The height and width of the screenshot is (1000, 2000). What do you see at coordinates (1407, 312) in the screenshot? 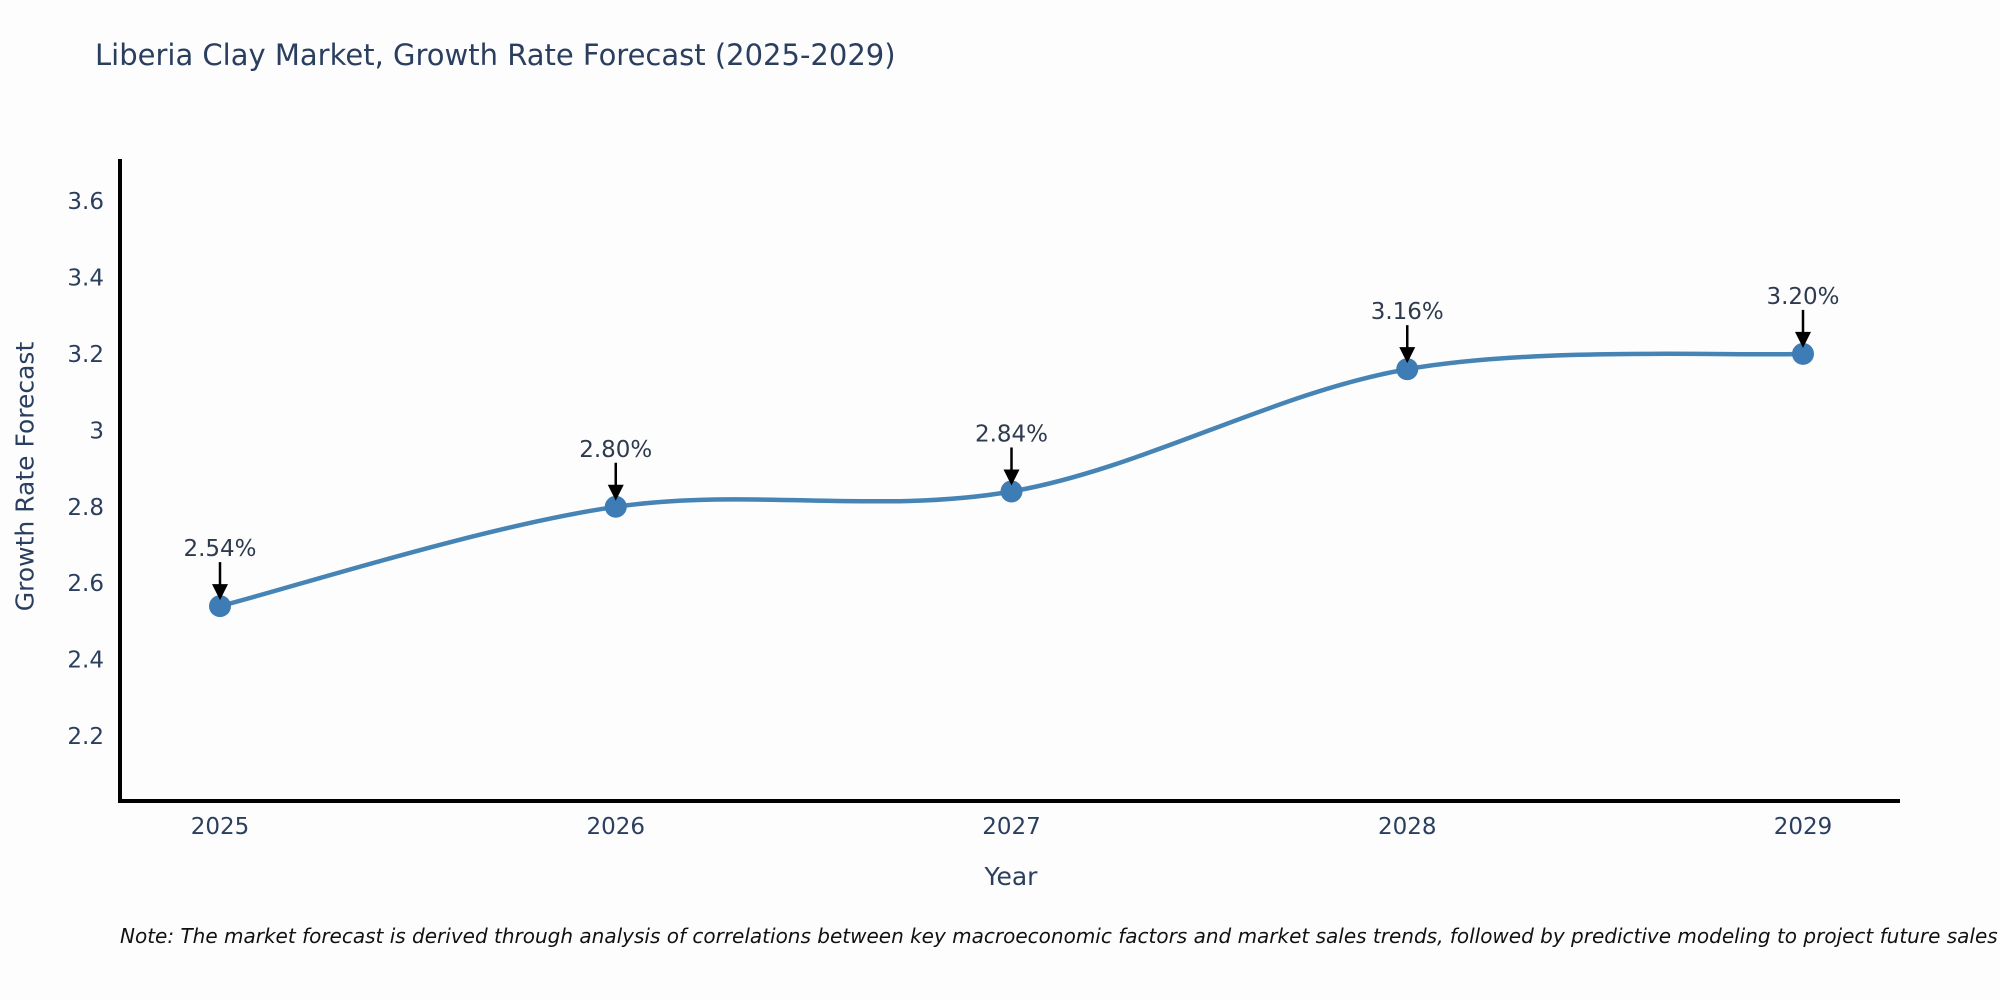
I see `annotation-label: 3.16%` at bounding box center [1407, 312].